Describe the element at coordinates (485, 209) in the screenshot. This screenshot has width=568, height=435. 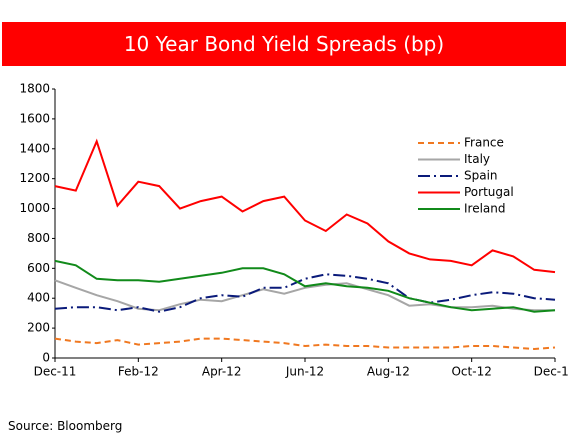
I see `legend-label: Ireland` at that location.